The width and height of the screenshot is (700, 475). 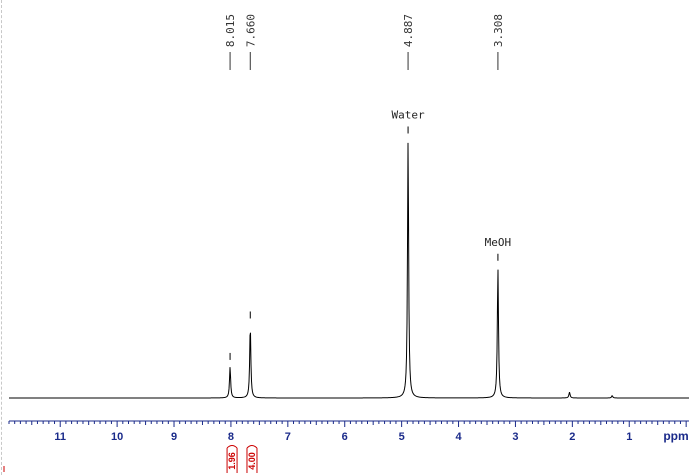 What do you see at coordinates (515, 437) in the screenshot?
I see `axis-tick-label: 3` at bounding box center [515, 437].